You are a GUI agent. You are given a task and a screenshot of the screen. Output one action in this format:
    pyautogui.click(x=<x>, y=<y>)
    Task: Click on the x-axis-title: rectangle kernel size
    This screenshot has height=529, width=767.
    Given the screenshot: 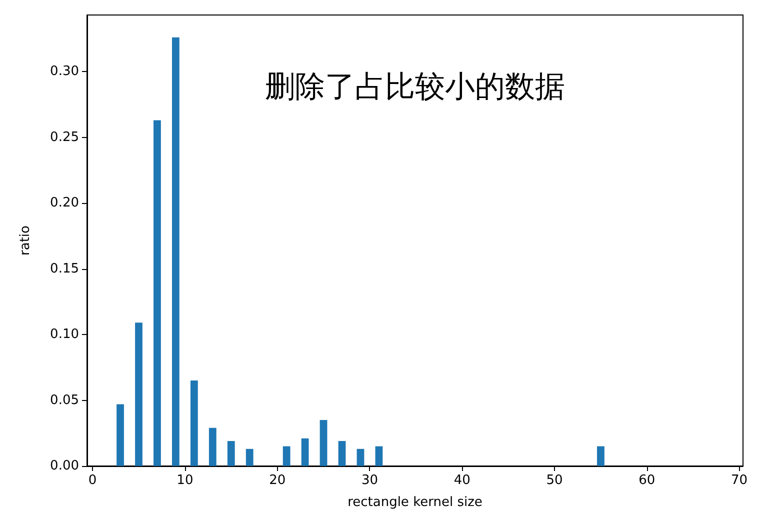 What is the action you would take?
    pyautogui.click(x=415, y=502)
    